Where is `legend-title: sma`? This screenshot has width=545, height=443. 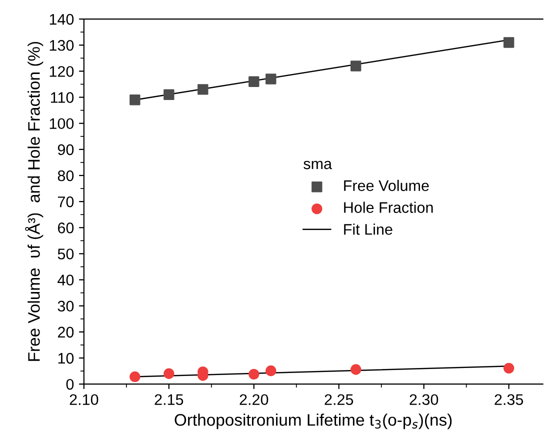
legend-title: sma is located at coordinates (318, 165).